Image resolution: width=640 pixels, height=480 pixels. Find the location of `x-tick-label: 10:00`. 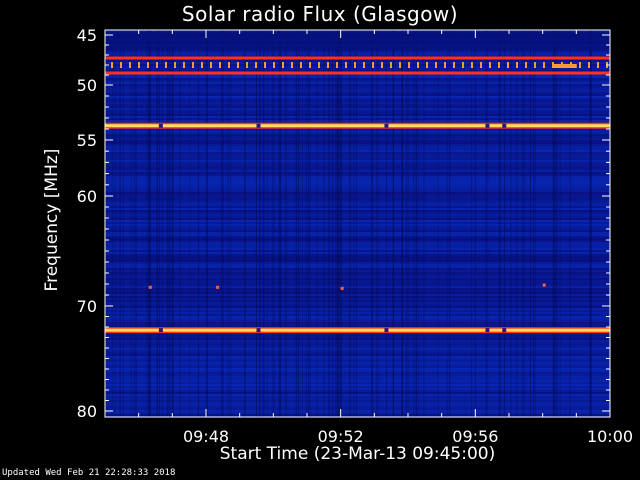

x-tick-label: 10:00 is located at coordinates (610, 436).